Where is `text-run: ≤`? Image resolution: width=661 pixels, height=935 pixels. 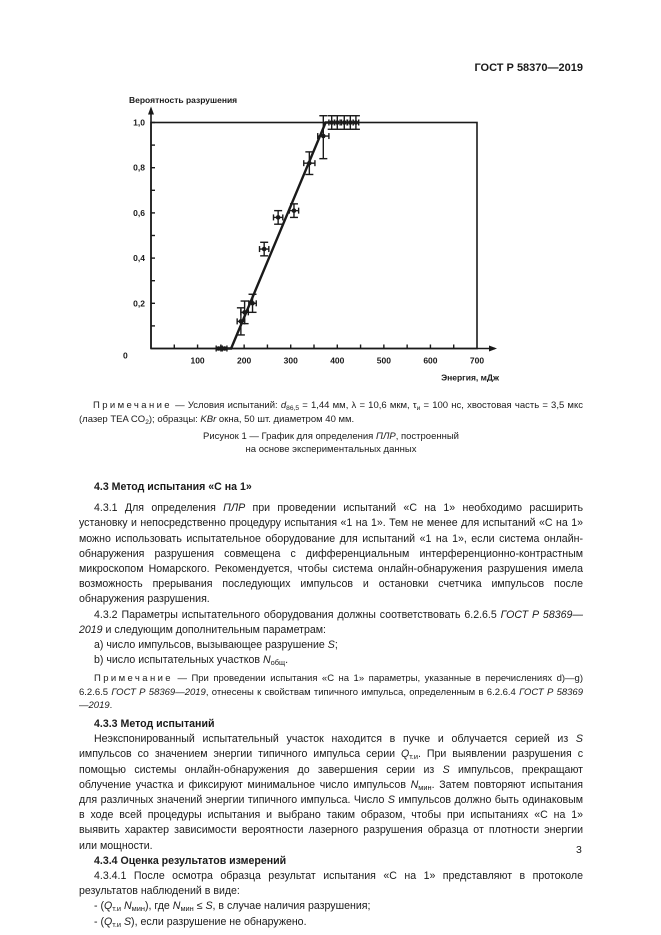
text-run: ≤ is located at coordinates (199, 906).